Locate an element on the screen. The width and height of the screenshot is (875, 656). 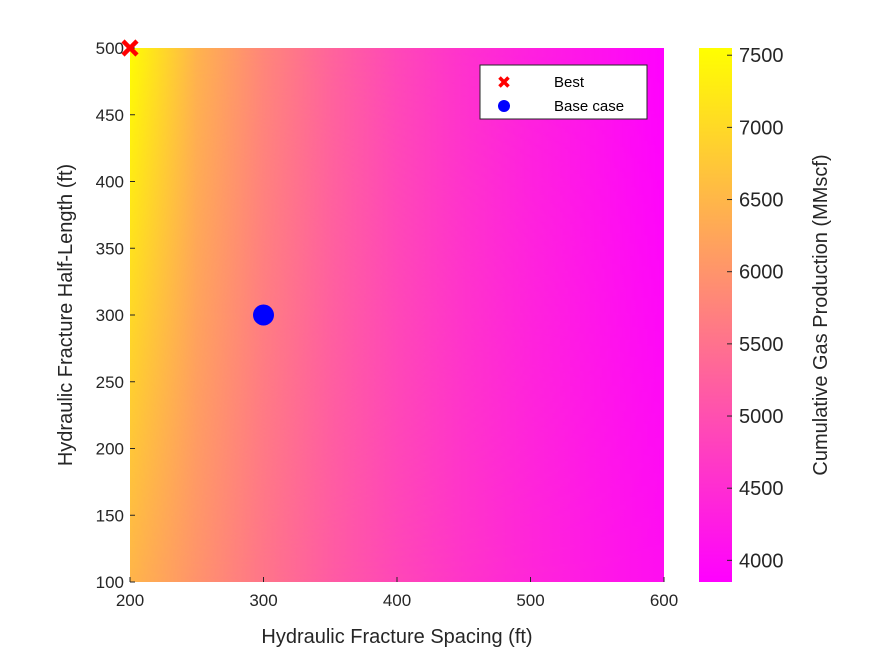
x-tick-label: 600 is located at coordinates (664, 600).